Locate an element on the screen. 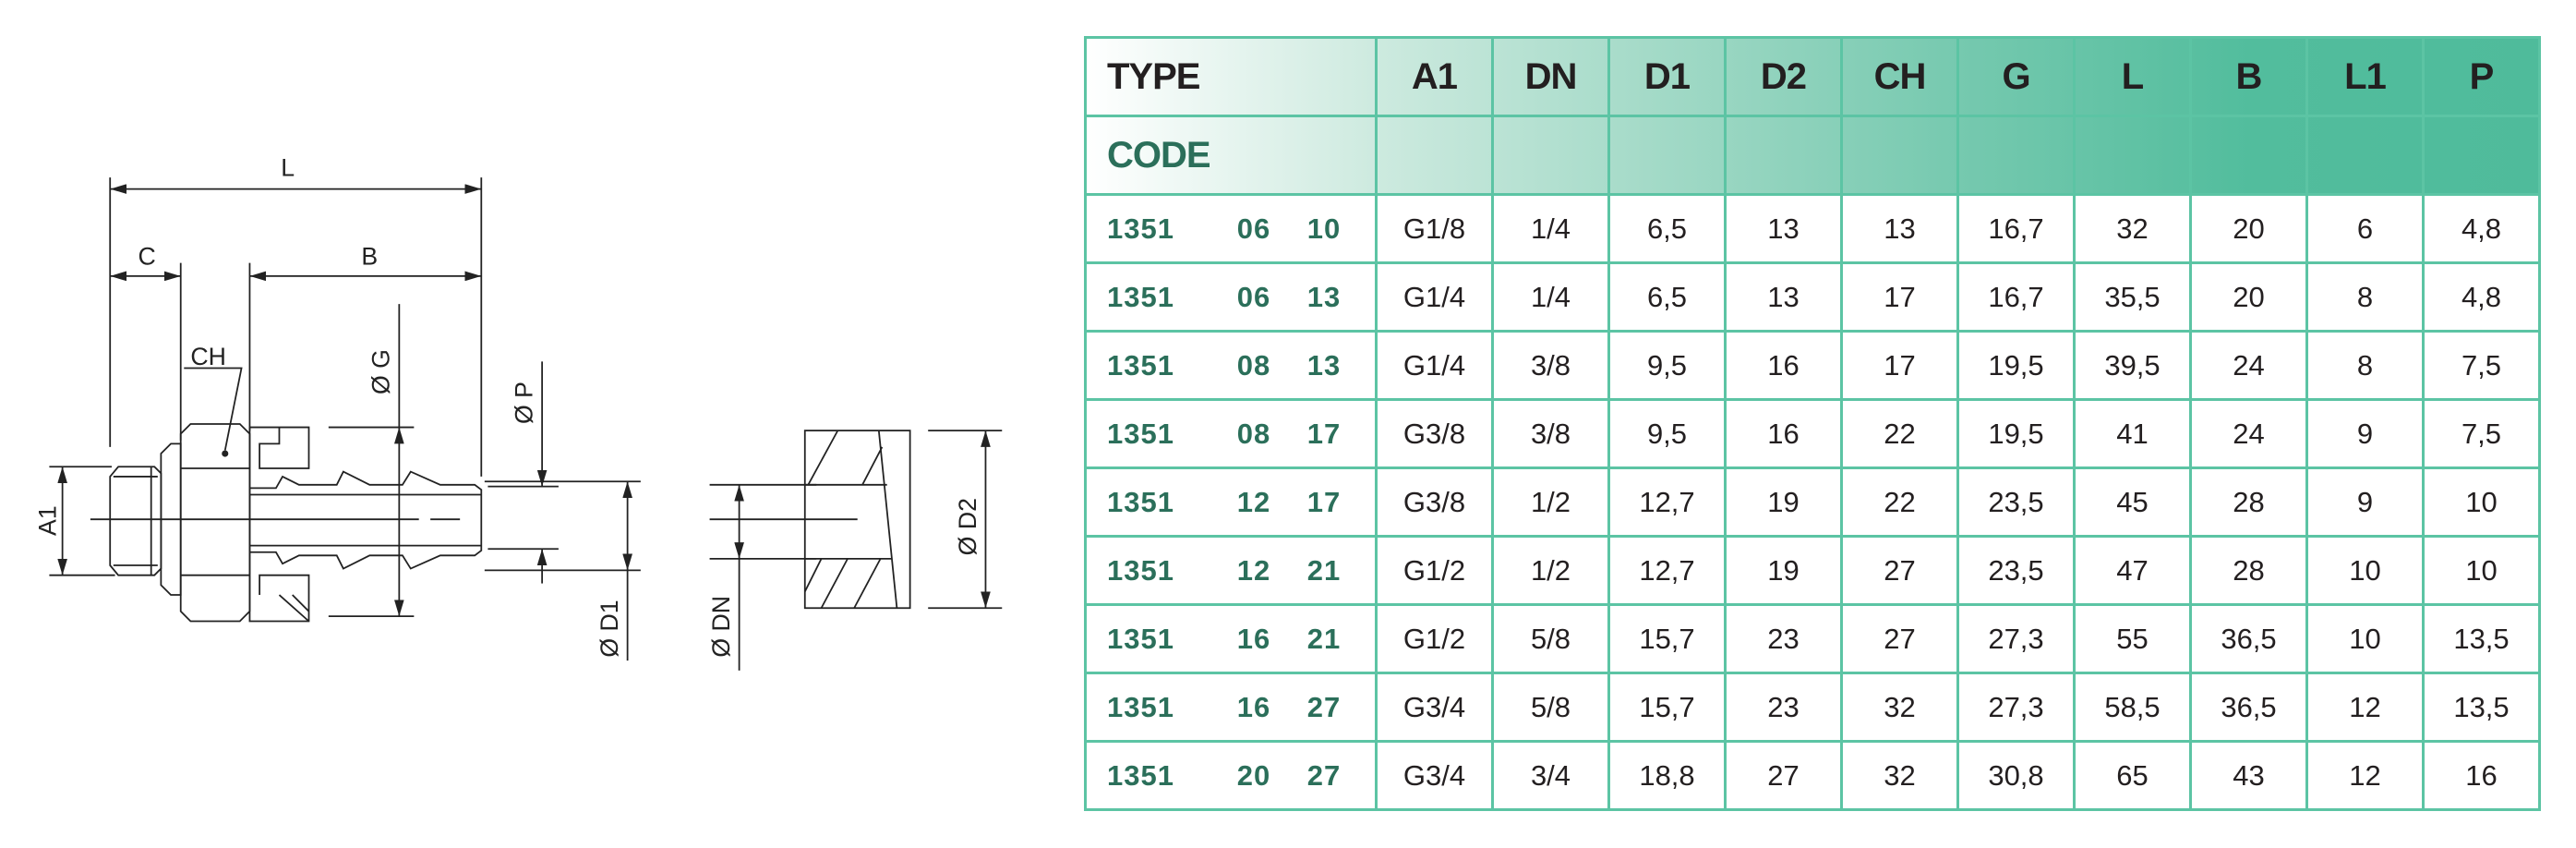 This screenshot has height=848, width=2576. code-label: CODE is located at coordinates (1231, 155).